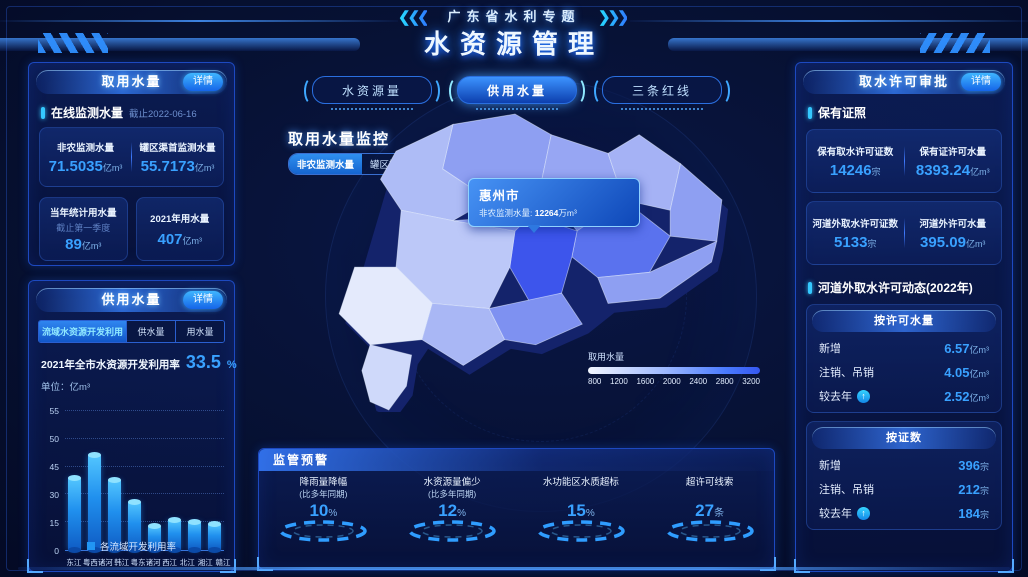  What do you see at coordinates (904, 161) in the screenshot?
I see `permit-held-card: 保有取水许可证数 14246宗 保有证许可水量 8393.24亿m³` at bounding box center [904, 161].